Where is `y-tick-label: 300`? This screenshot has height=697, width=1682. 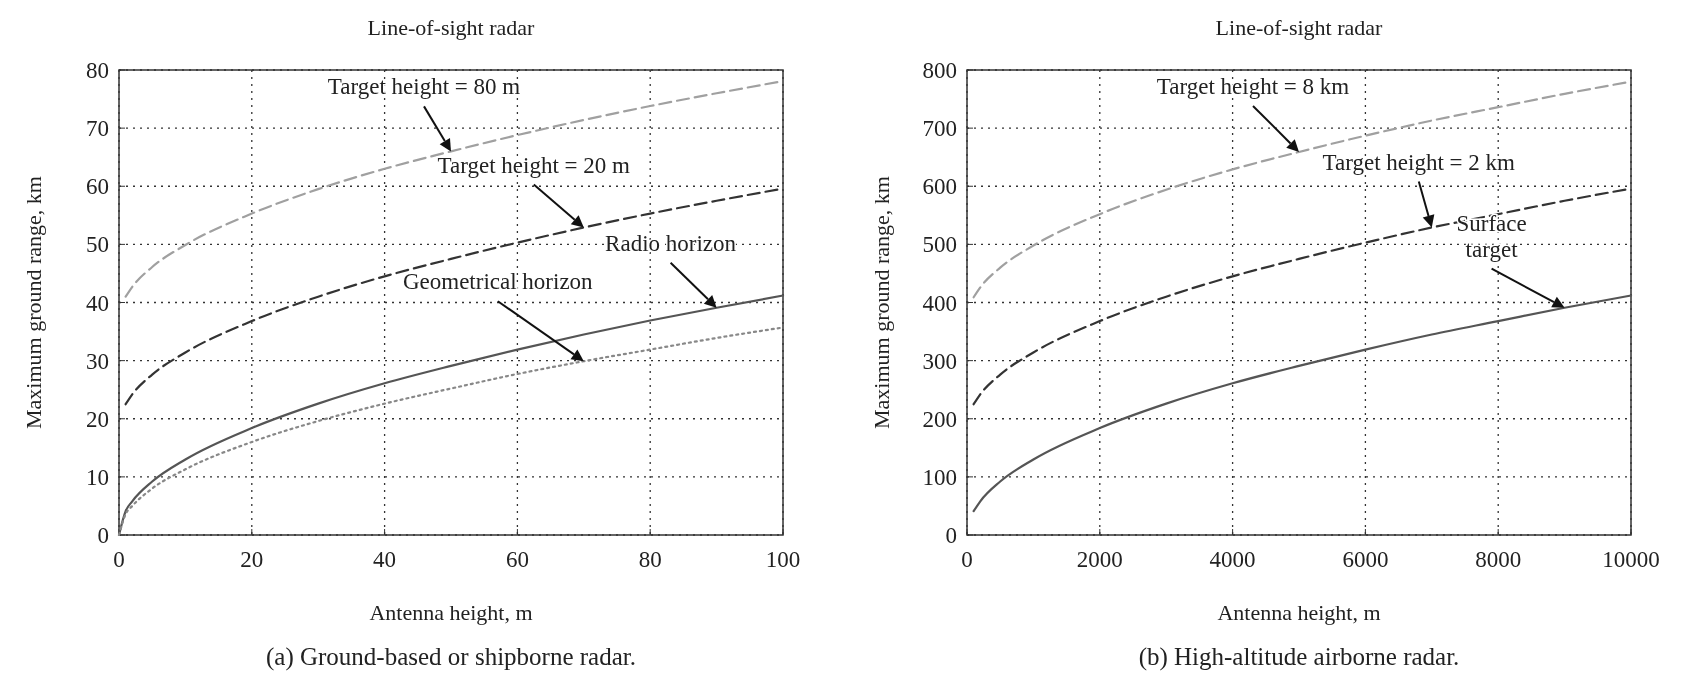
y-tick-label: 300 is located at coordinates (939, 361).